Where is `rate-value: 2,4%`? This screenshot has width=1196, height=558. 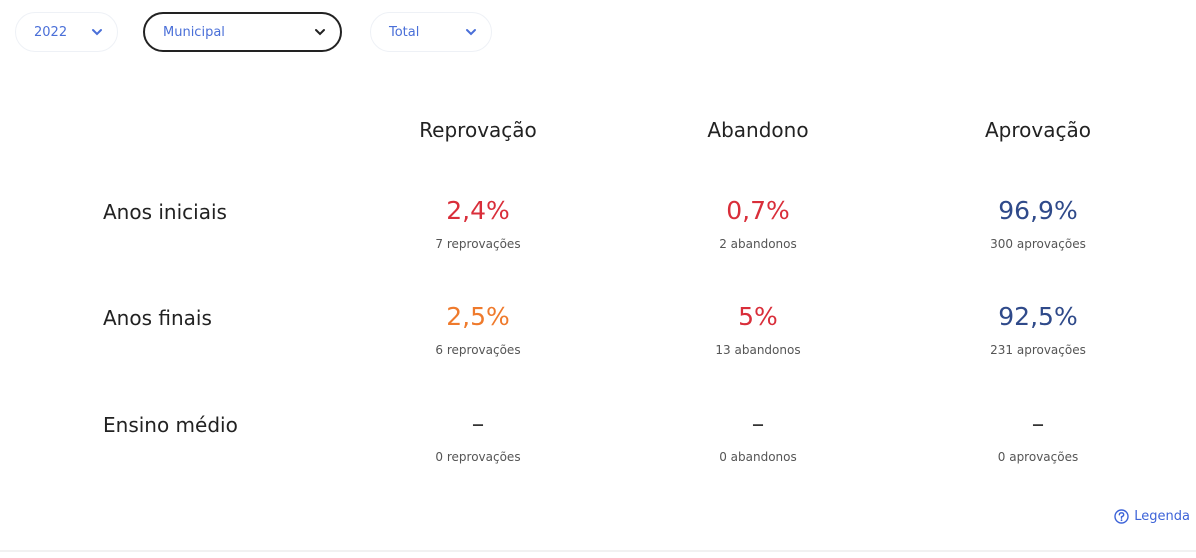 rate-value: 2,4% is located at coordinates (478, 210).